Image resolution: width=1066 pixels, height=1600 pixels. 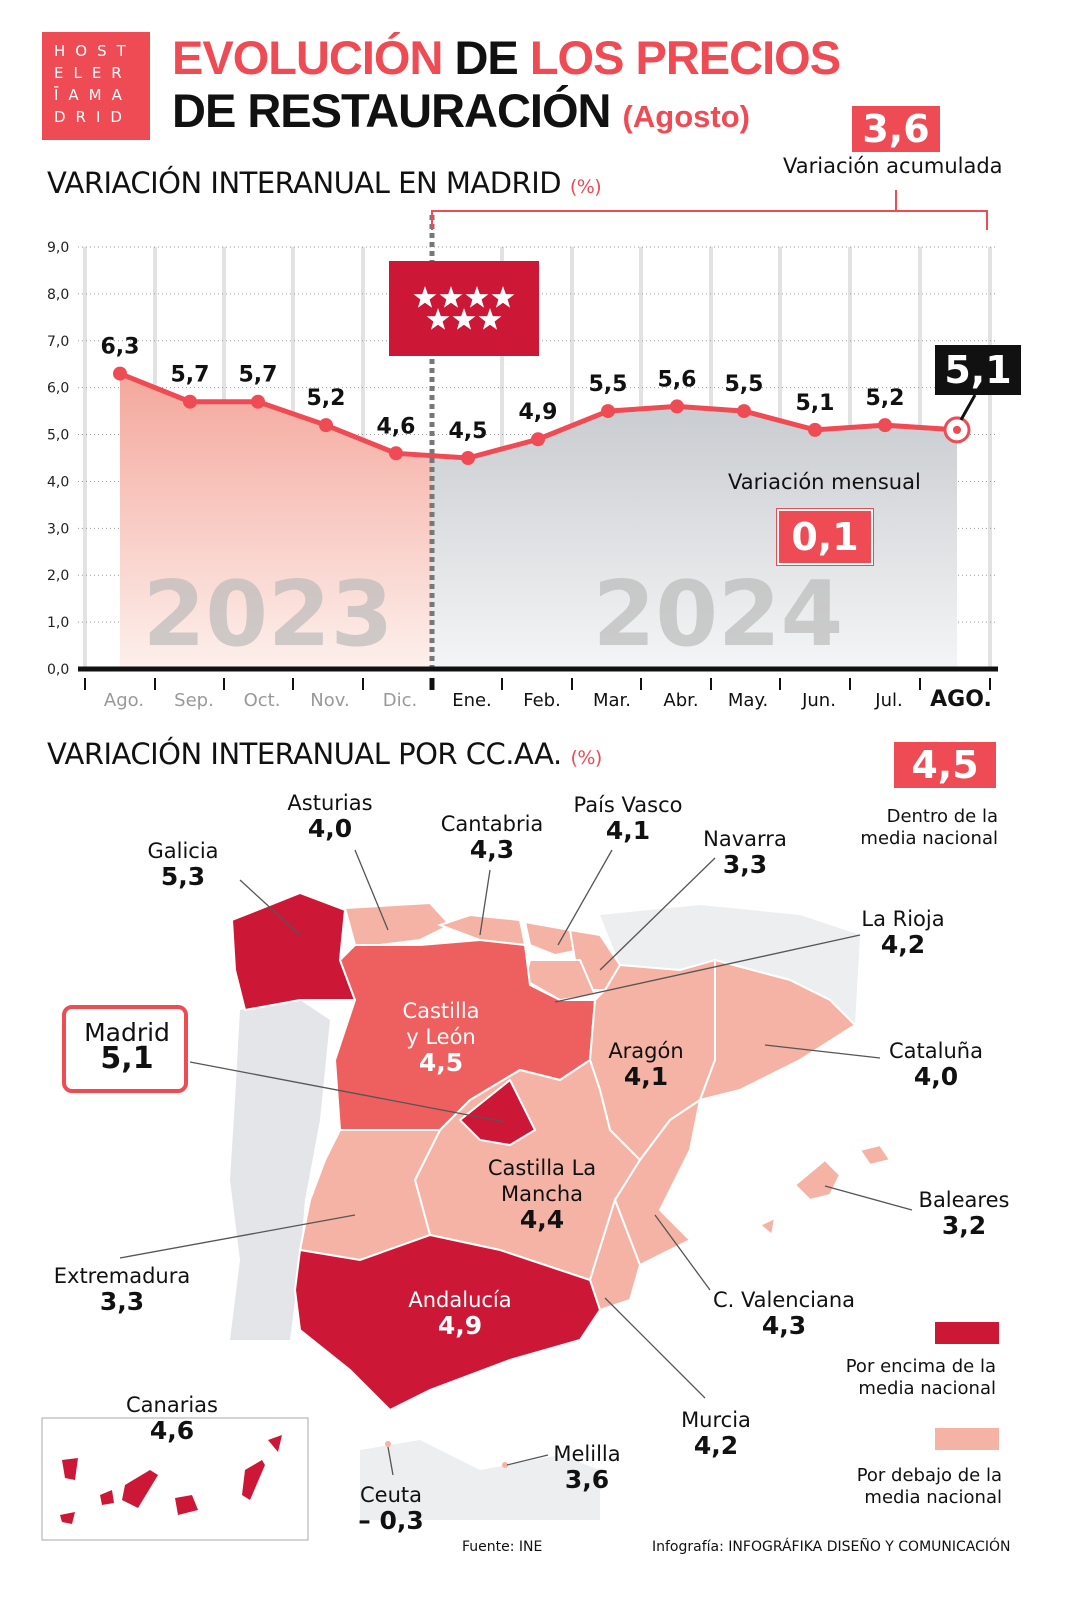 What do you see at coordinates (268, 614) in the screenshot?
I see `year-watermark: 2023` at bounding box center [268, 614].